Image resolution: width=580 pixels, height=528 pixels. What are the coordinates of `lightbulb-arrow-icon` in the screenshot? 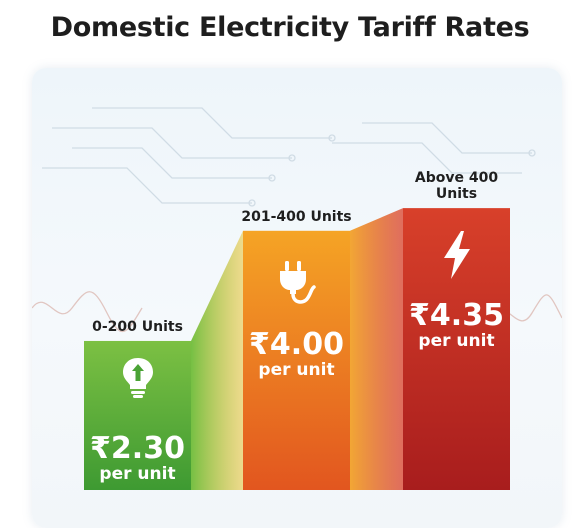 It's located at (137, 377).